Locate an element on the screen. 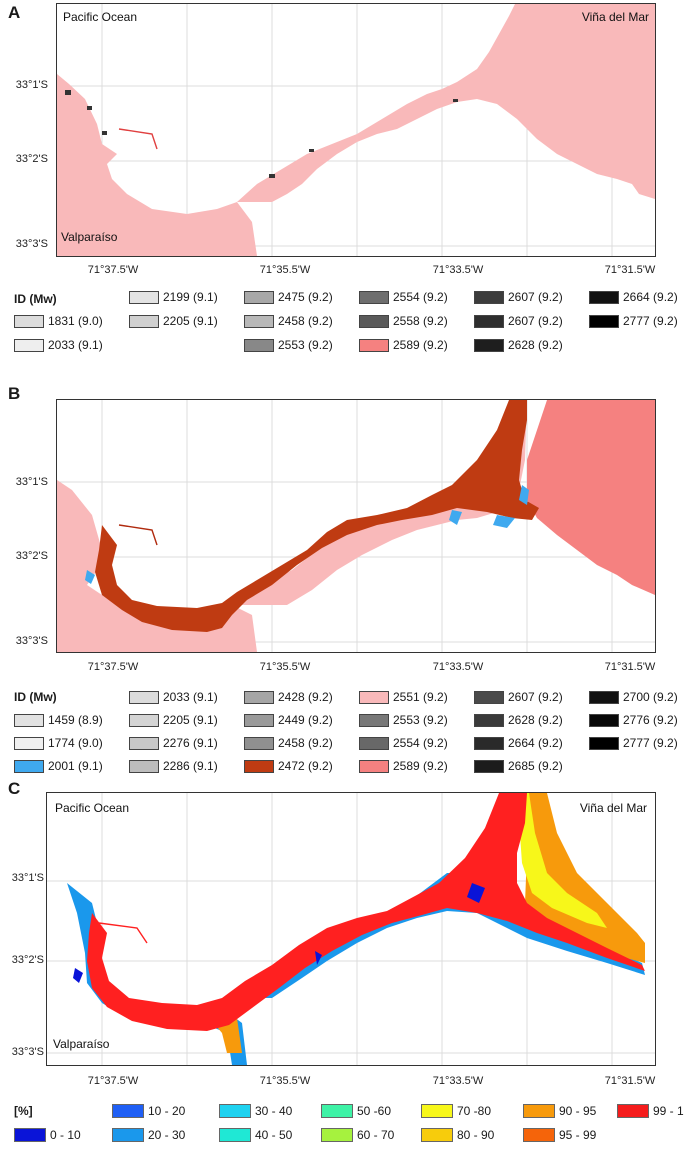 The height and width of the screenshot is (1156, 699). legend-label: 2428 (9.2) is located at coordinates (305, 697).